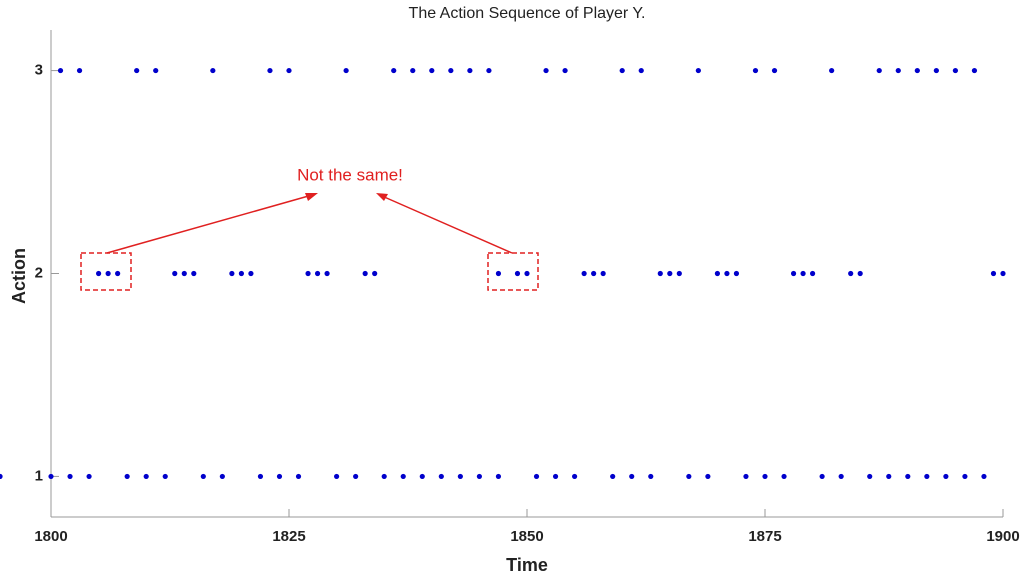 This screenshot has height=582, width=1032. Describe the element at coordinates (527, 565) in the screenshot. I see `x-axis-label: Time` at that location.